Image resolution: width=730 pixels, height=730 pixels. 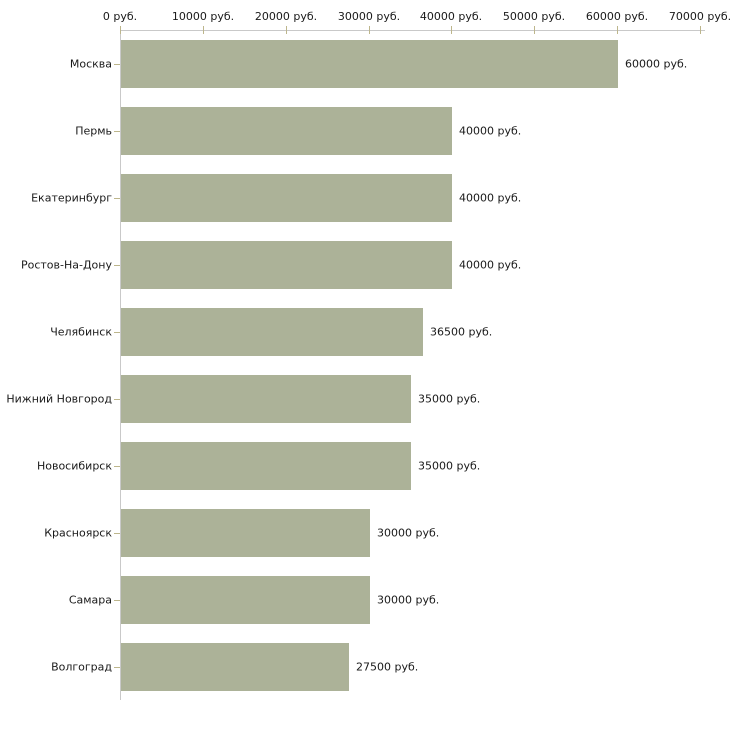 What do you see at coordinates (617, 16) in the screenshot?
I see `x-axis-tick-label: 60000 руб.` at bounding box center [617, 16].